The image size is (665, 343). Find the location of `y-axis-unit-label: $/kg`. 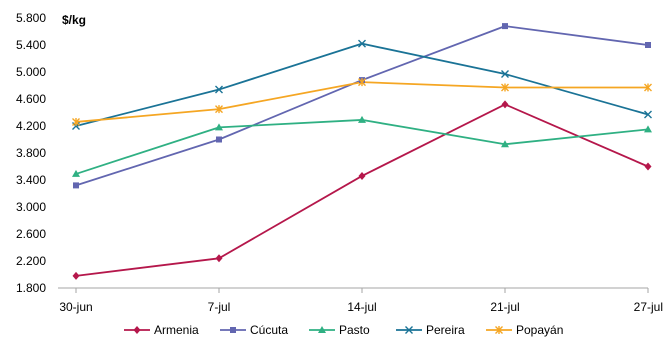

y-axis-unit-label: $/kg is located at coordinates (74, 20).